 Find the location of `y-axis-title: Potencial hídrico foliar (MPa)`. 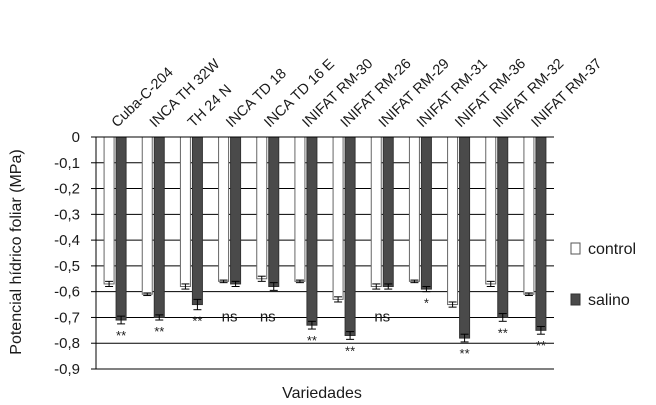

y-axis-title: Potencial hídrico foliar (MPa) is located at coordinates (16, 251).